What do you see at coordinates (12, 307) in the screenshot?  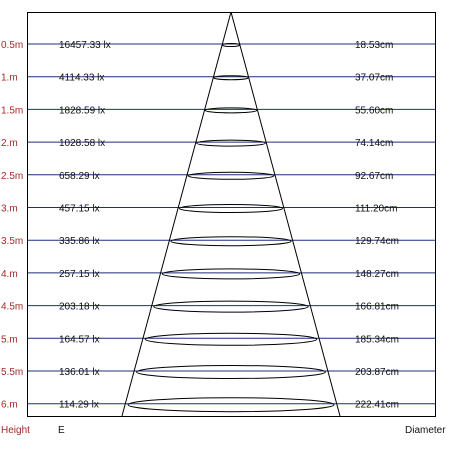 I see `height-label: 4.5m` at bounding box center [12, 307].